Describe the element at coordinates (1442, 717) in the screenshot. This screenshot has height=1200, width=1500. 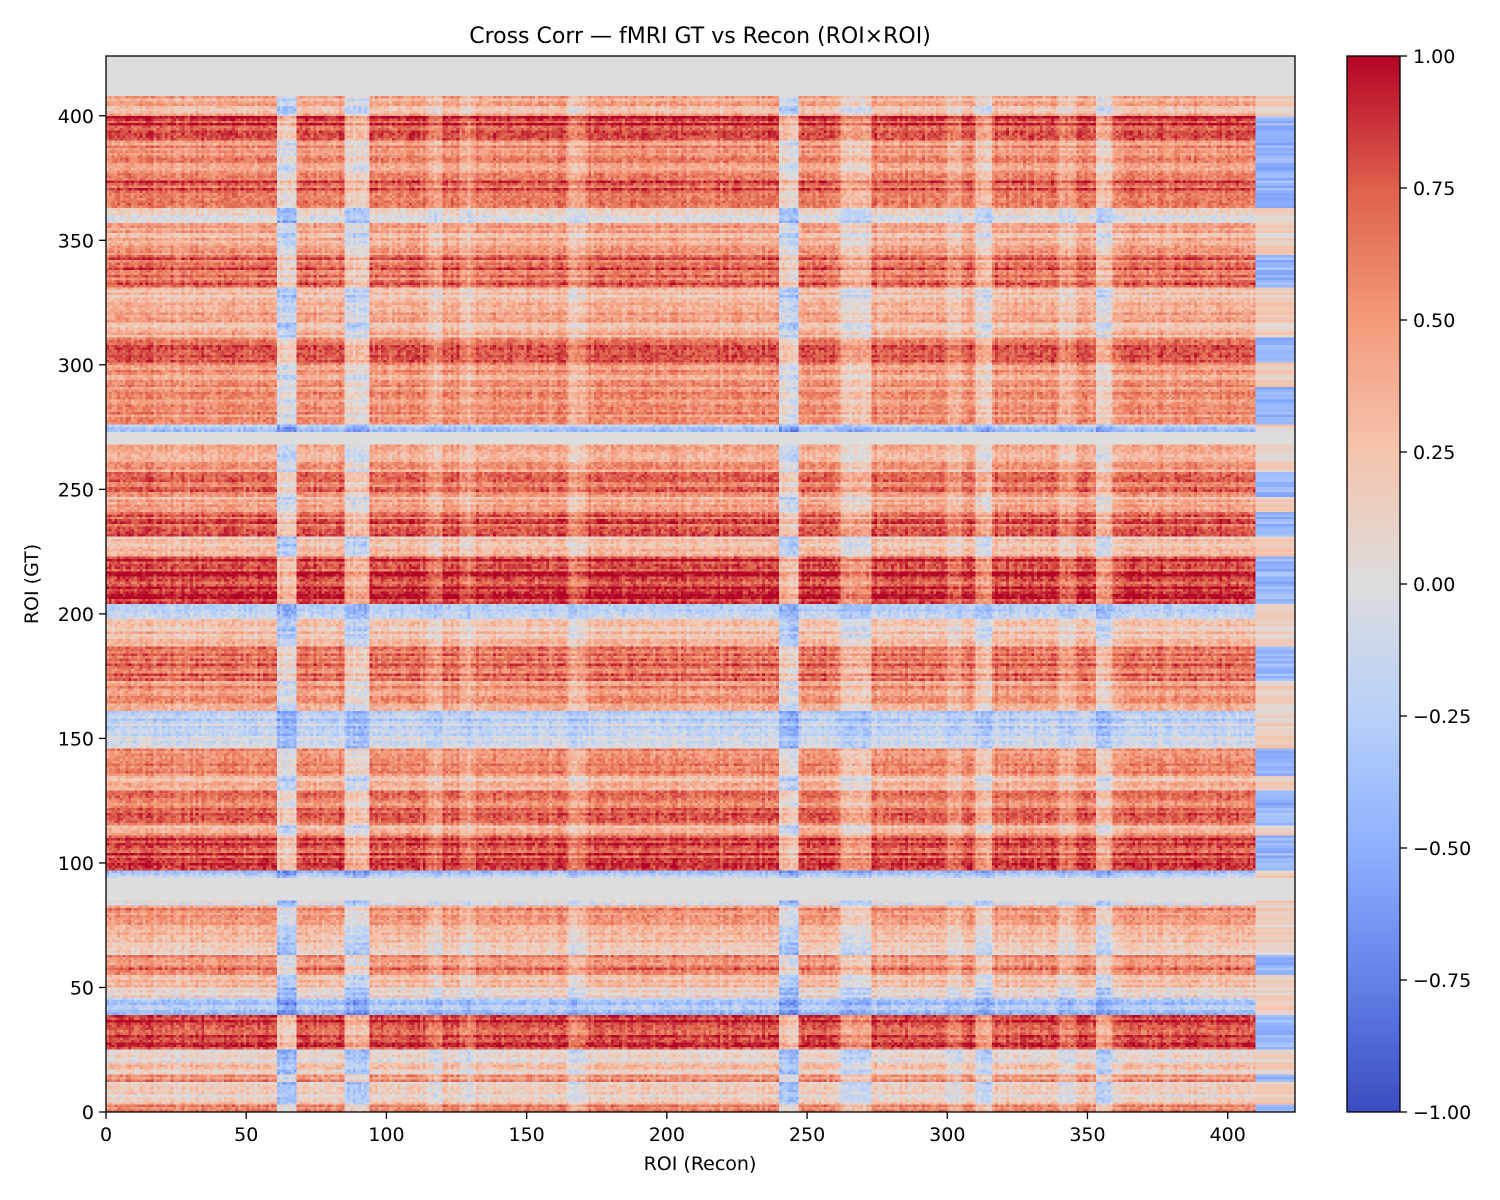
I see `colorbar-tick-label: −0.25` at that location.